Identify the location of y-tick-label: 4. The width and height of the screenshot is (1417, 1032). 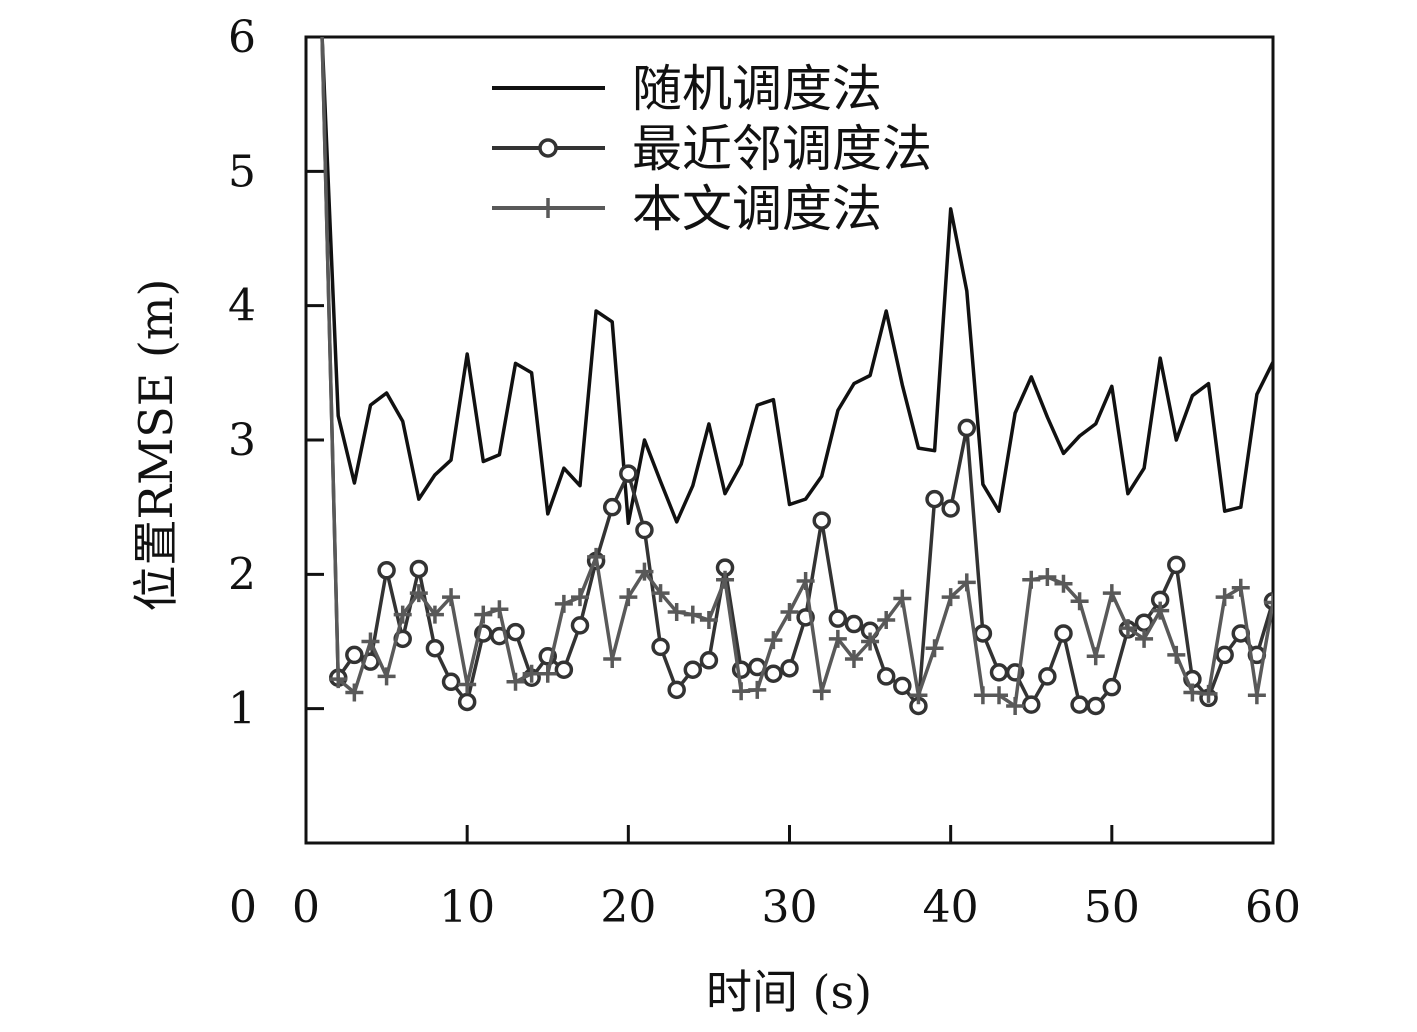
(242, 306).